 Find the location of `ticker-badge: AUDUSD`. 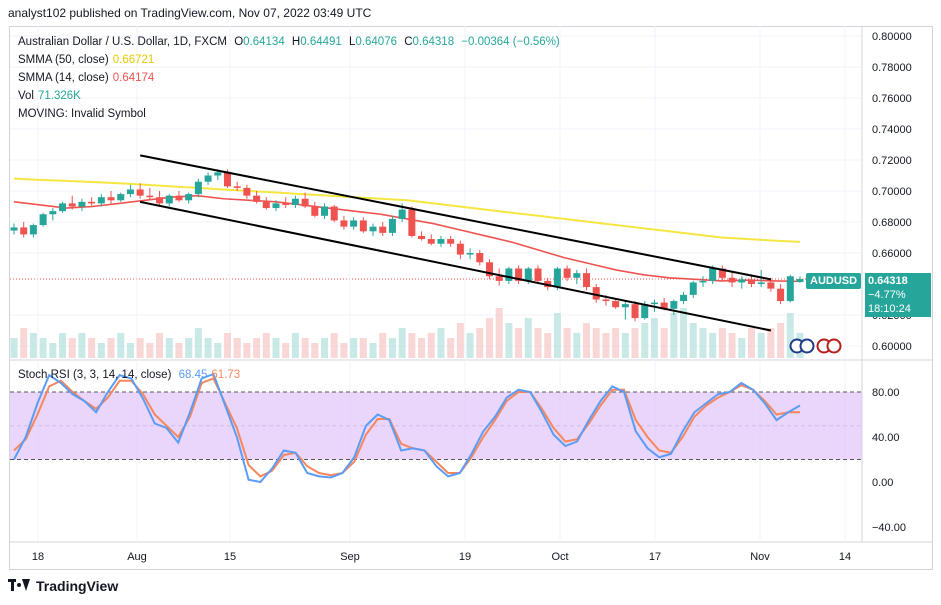

ticker-badge: AUDUSD is located at coordinates (834, 281).